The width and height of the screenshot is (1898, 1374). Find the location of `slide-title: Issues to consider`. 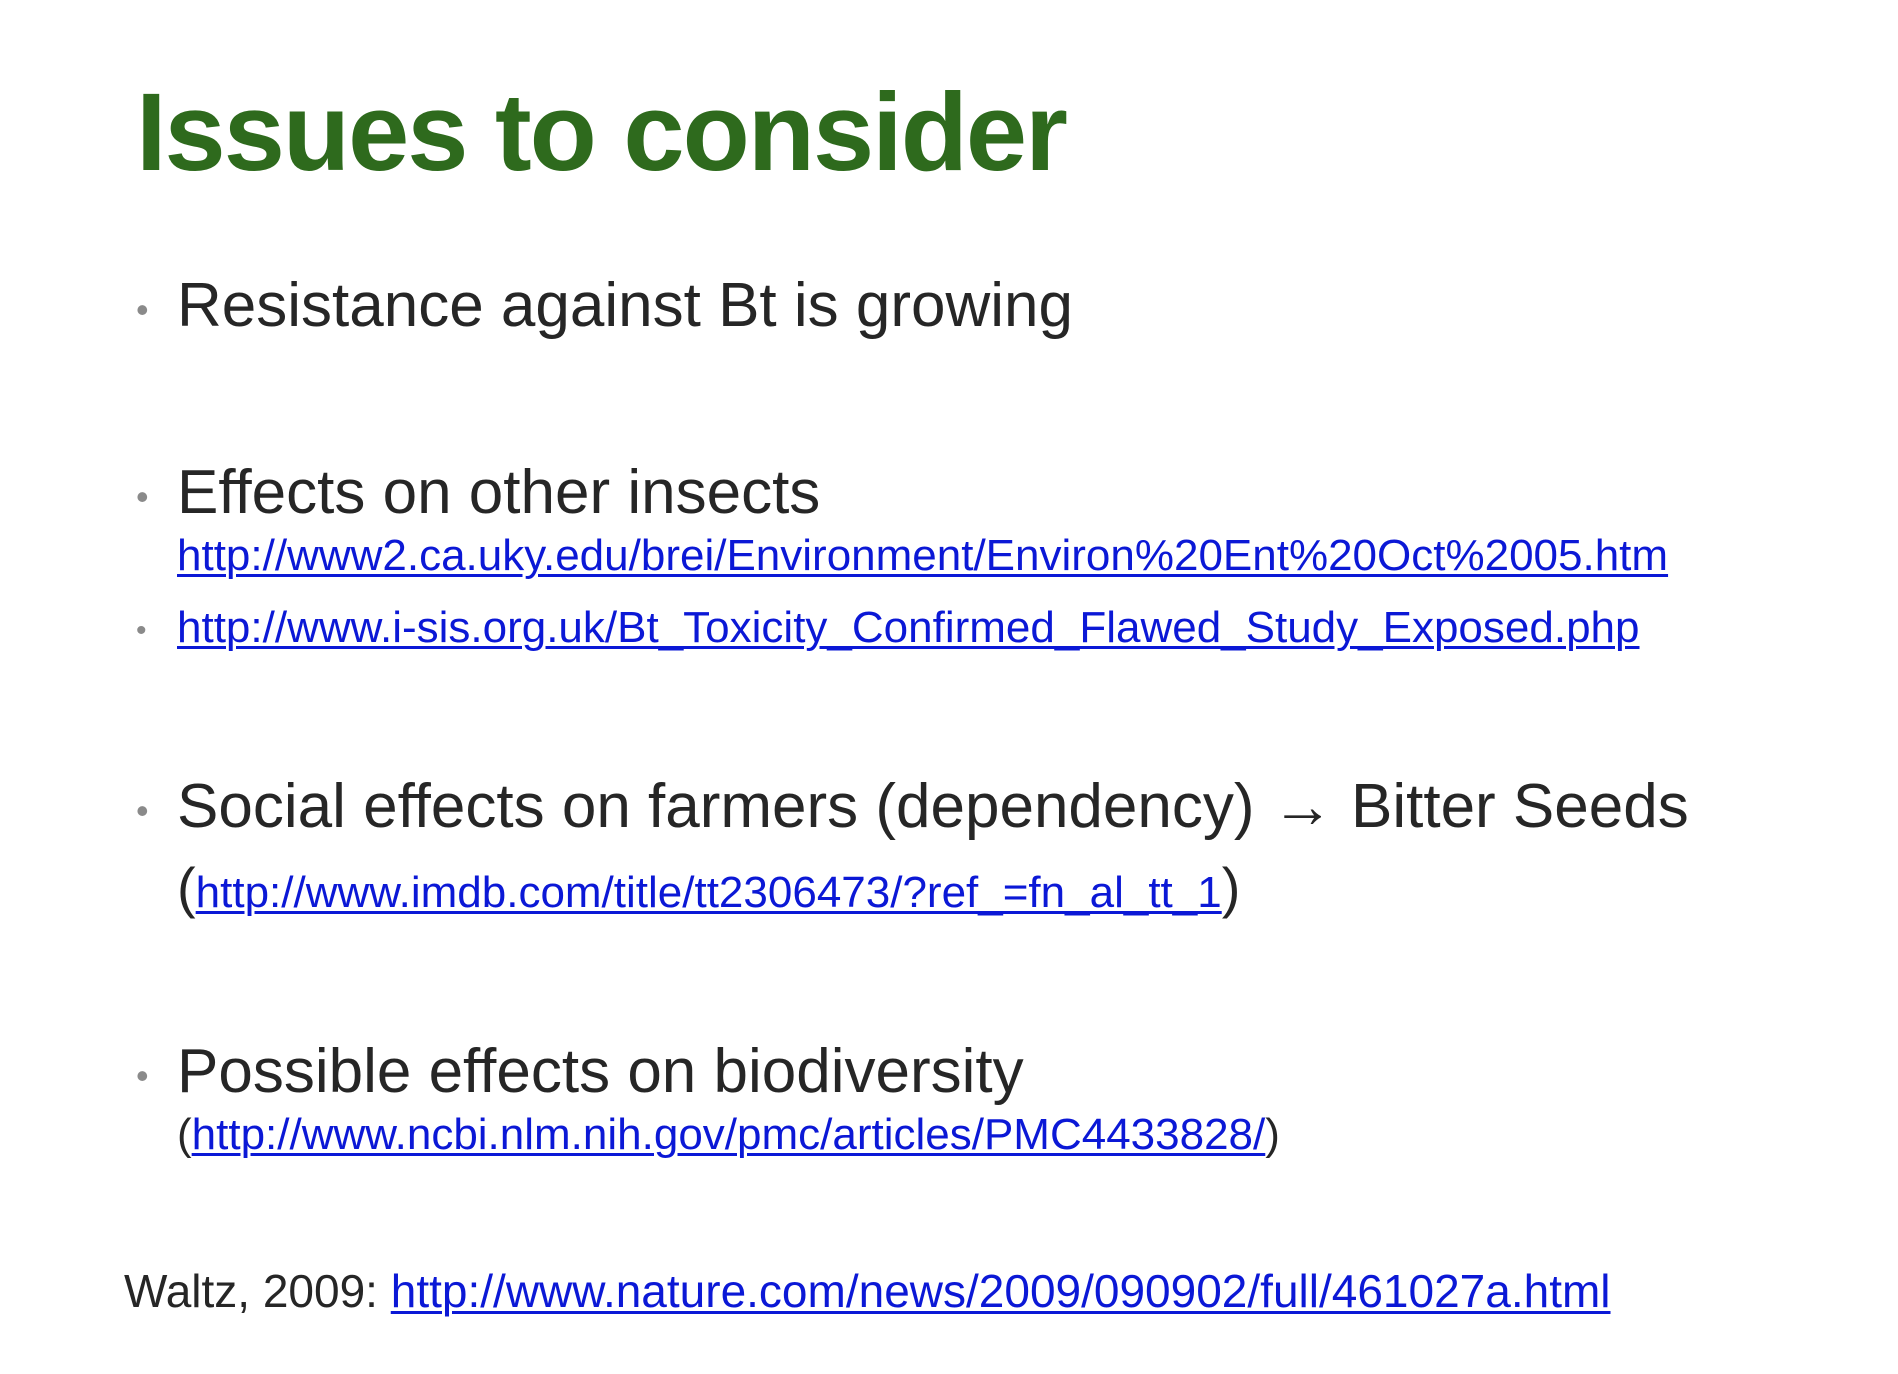

slide-title: Issues to consider is located at coordinates (602, 132).